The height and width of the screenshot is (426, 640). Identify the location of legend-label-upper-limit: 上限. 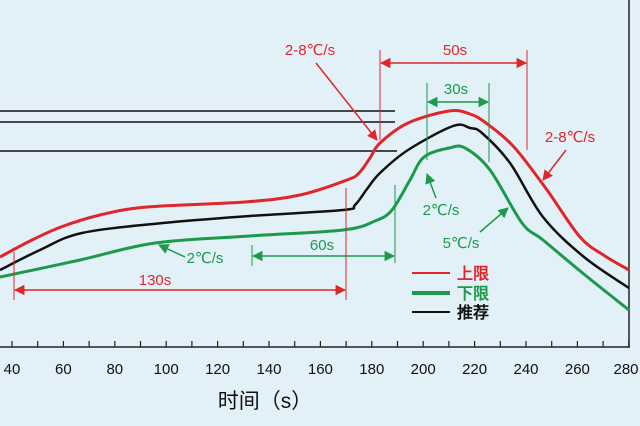
(473, 274).